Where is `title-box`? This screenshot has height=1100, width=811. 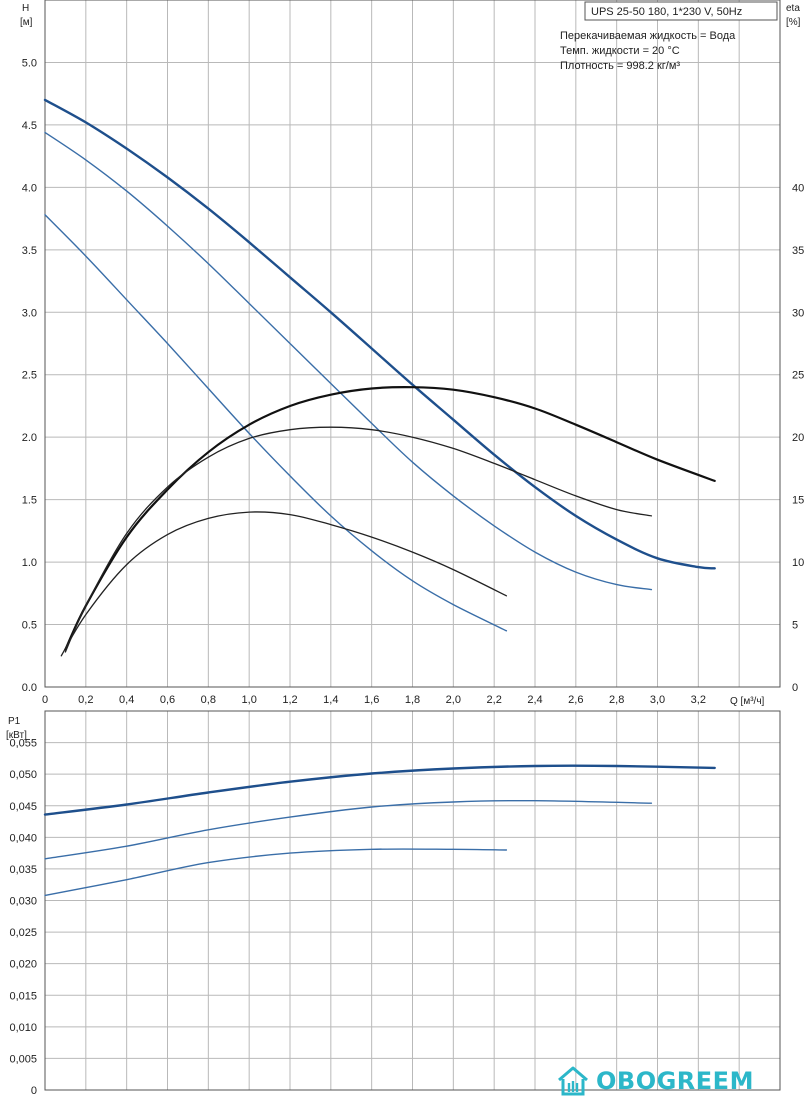 title-box is located at coordinates (681, 11).